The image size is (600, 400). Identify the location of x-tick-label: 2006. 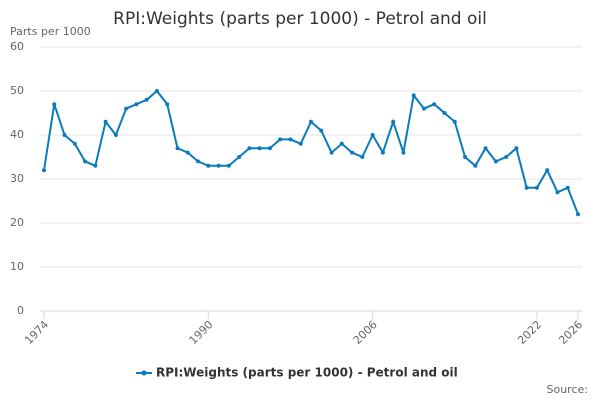
(365, 332).